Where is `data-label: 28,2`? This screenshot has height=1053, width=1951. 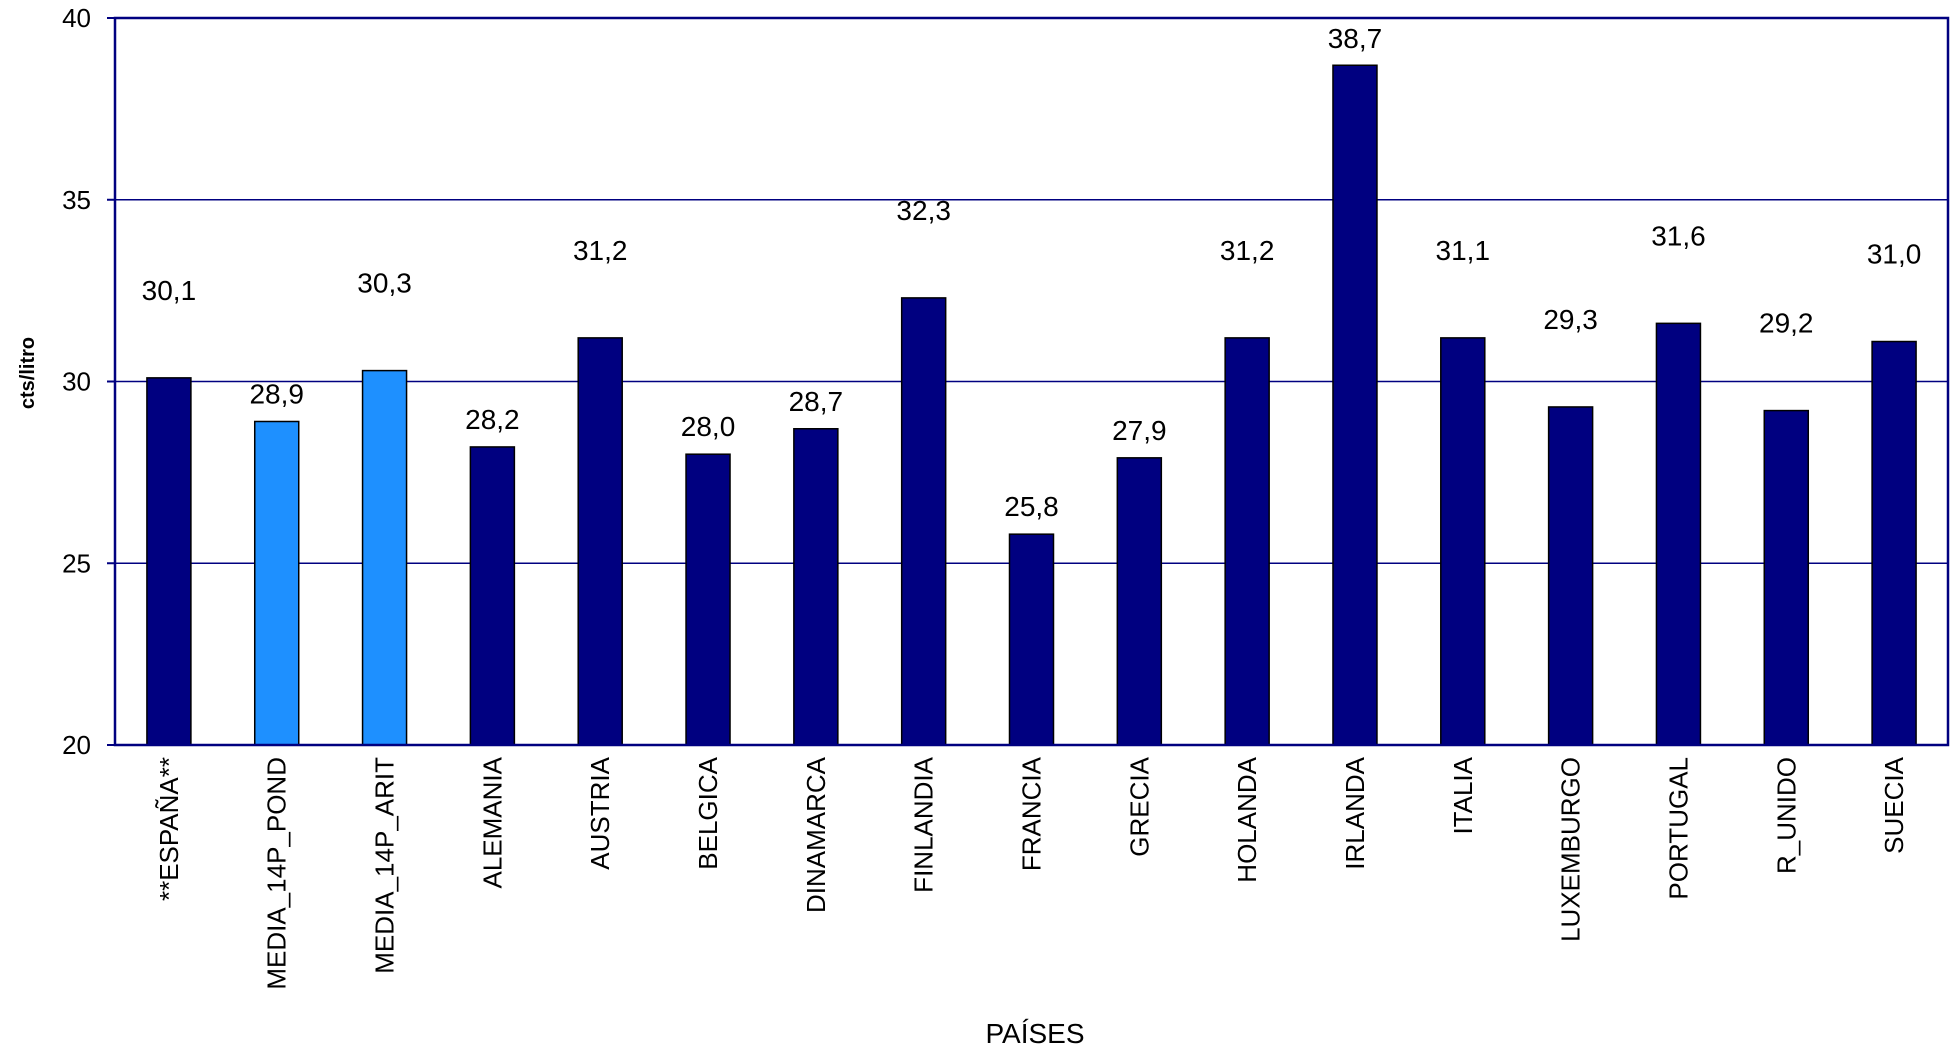 data-label: 28,2 is located at coordinates (492, 419).